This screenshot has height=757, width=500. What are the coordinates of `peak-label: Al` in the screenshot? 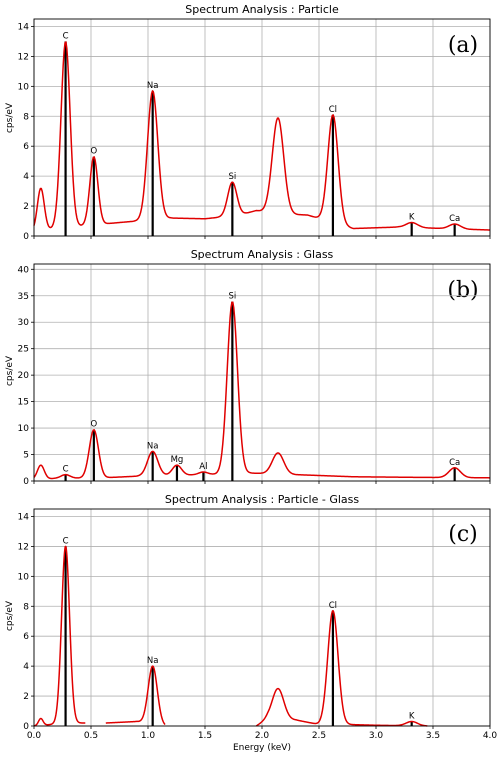 It's located at (203, 467).